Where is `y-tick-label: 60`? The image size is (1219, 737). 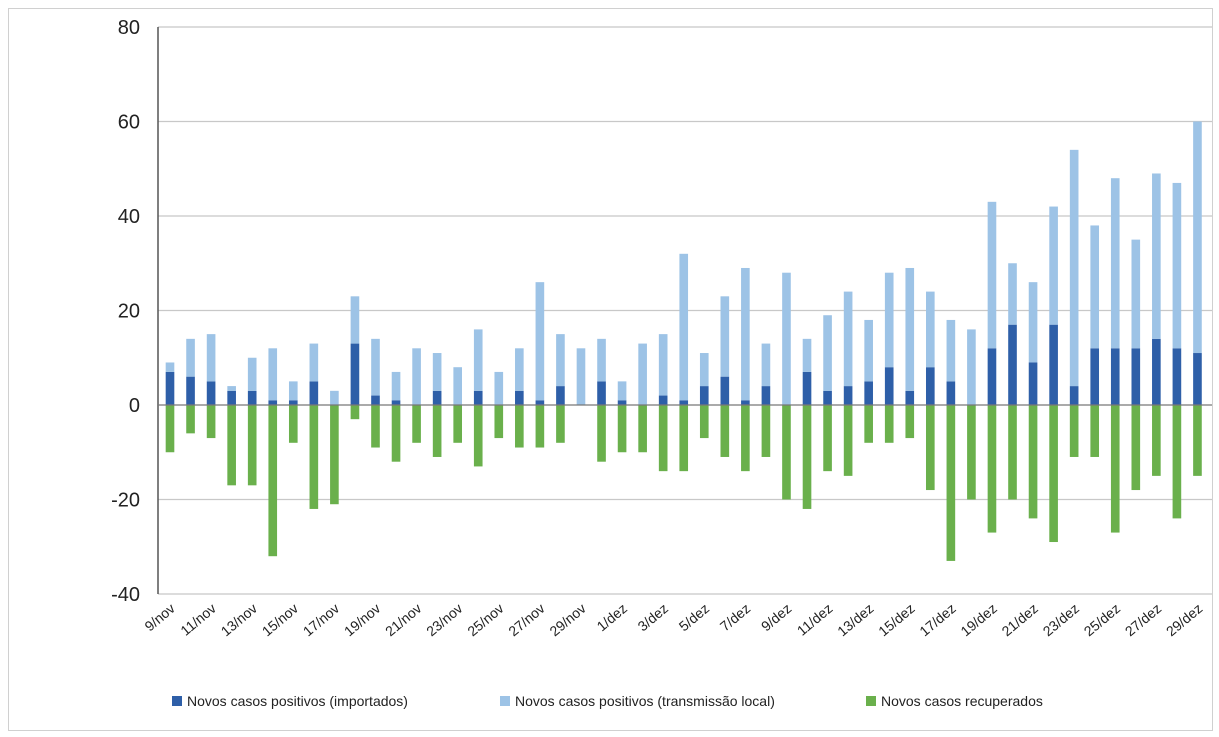 y-tick-label: 60 is located at coordinates (129, 123).